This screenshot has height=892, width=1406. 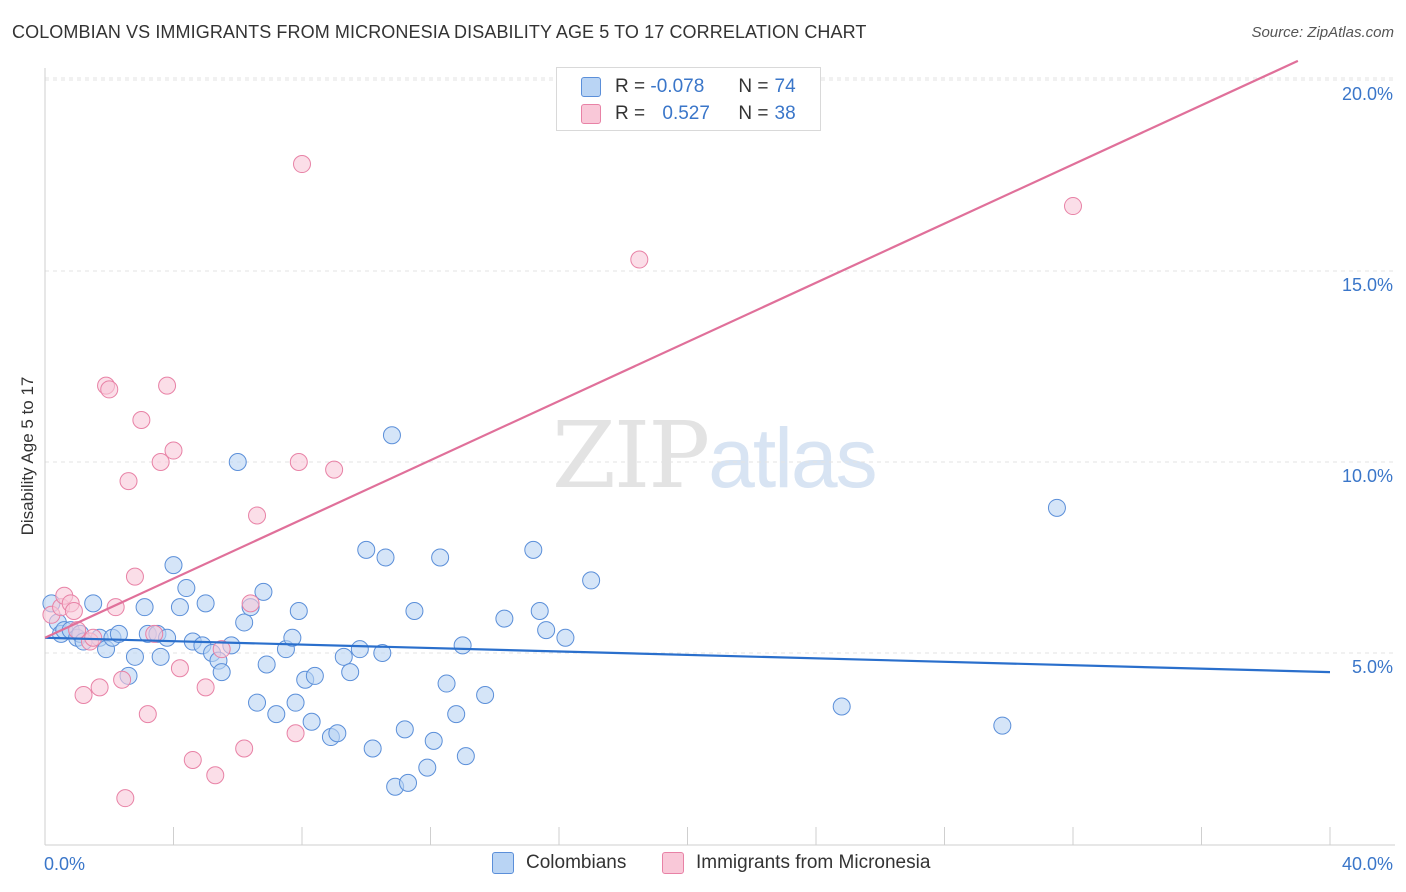 I want to click on legend-item-colombians: Colombians, so click(x=559, y=863).